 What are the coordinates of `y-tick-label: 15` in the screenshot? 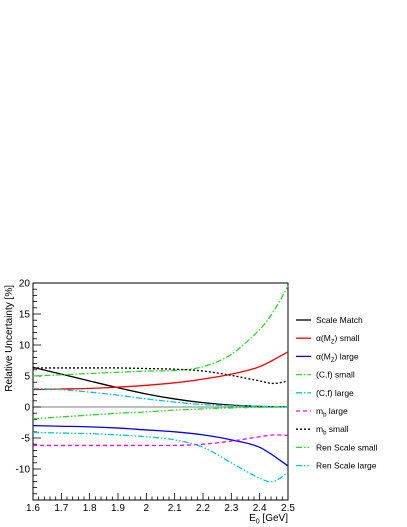 It's located at (25, 315).